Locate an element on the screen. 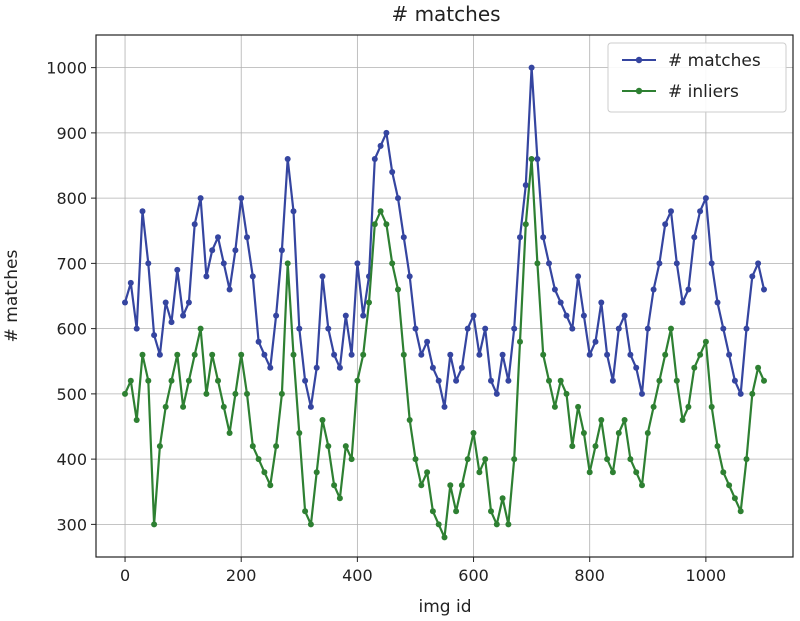 The height and width of the screenshot is (621, 800). y-tick-label: 900 is located at coordinates (71, 133).